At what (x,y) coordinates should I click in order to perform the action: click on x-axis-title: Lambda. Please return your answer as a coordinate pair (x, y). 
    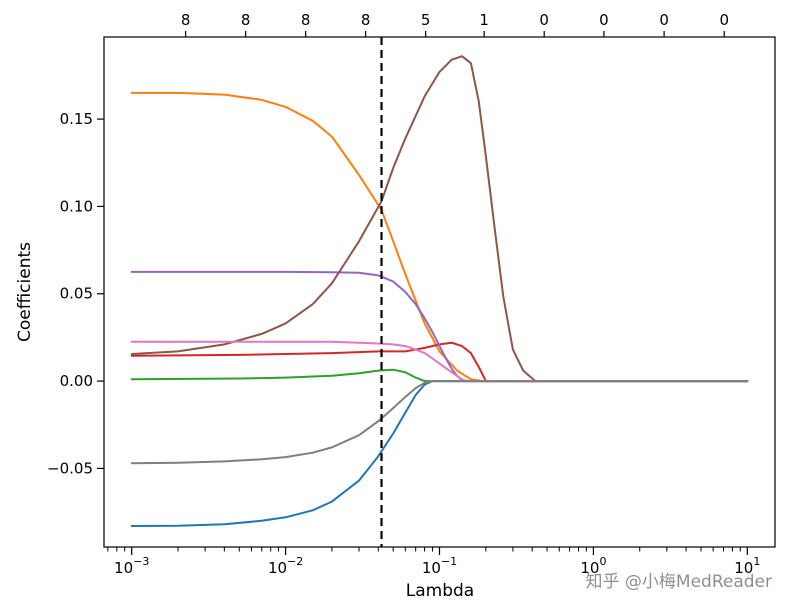
    Looking at the image, I should click on (440, 591).